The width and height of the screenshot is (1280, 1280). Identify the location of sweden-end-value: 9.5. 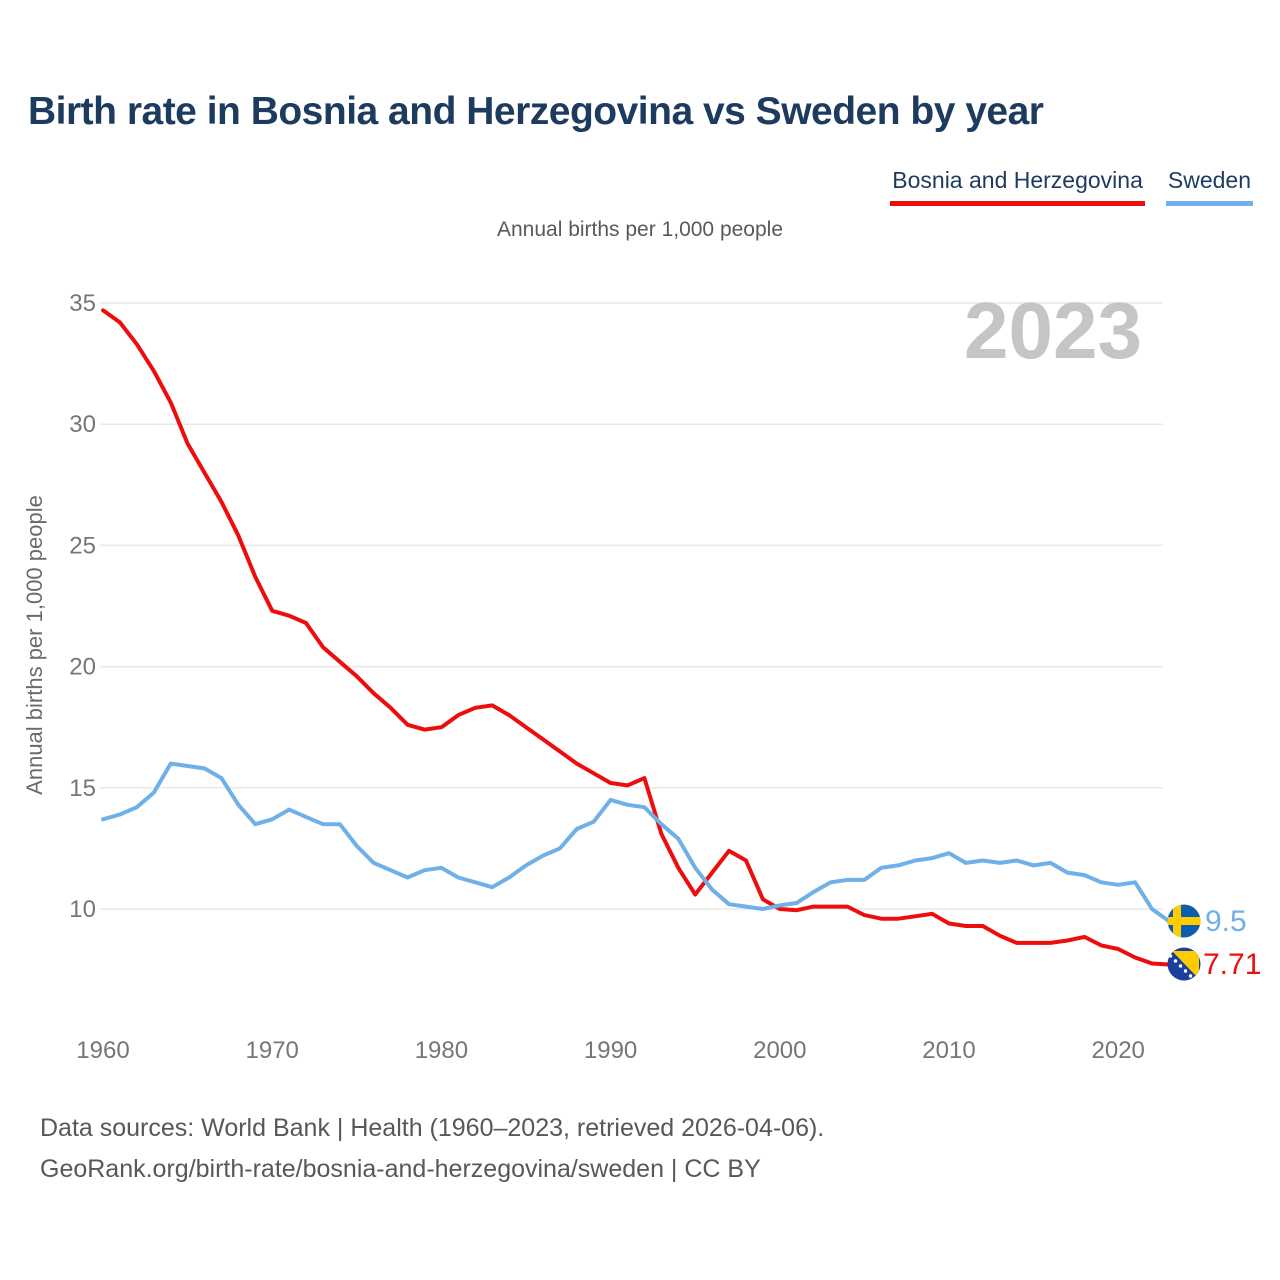
(1226, 921).